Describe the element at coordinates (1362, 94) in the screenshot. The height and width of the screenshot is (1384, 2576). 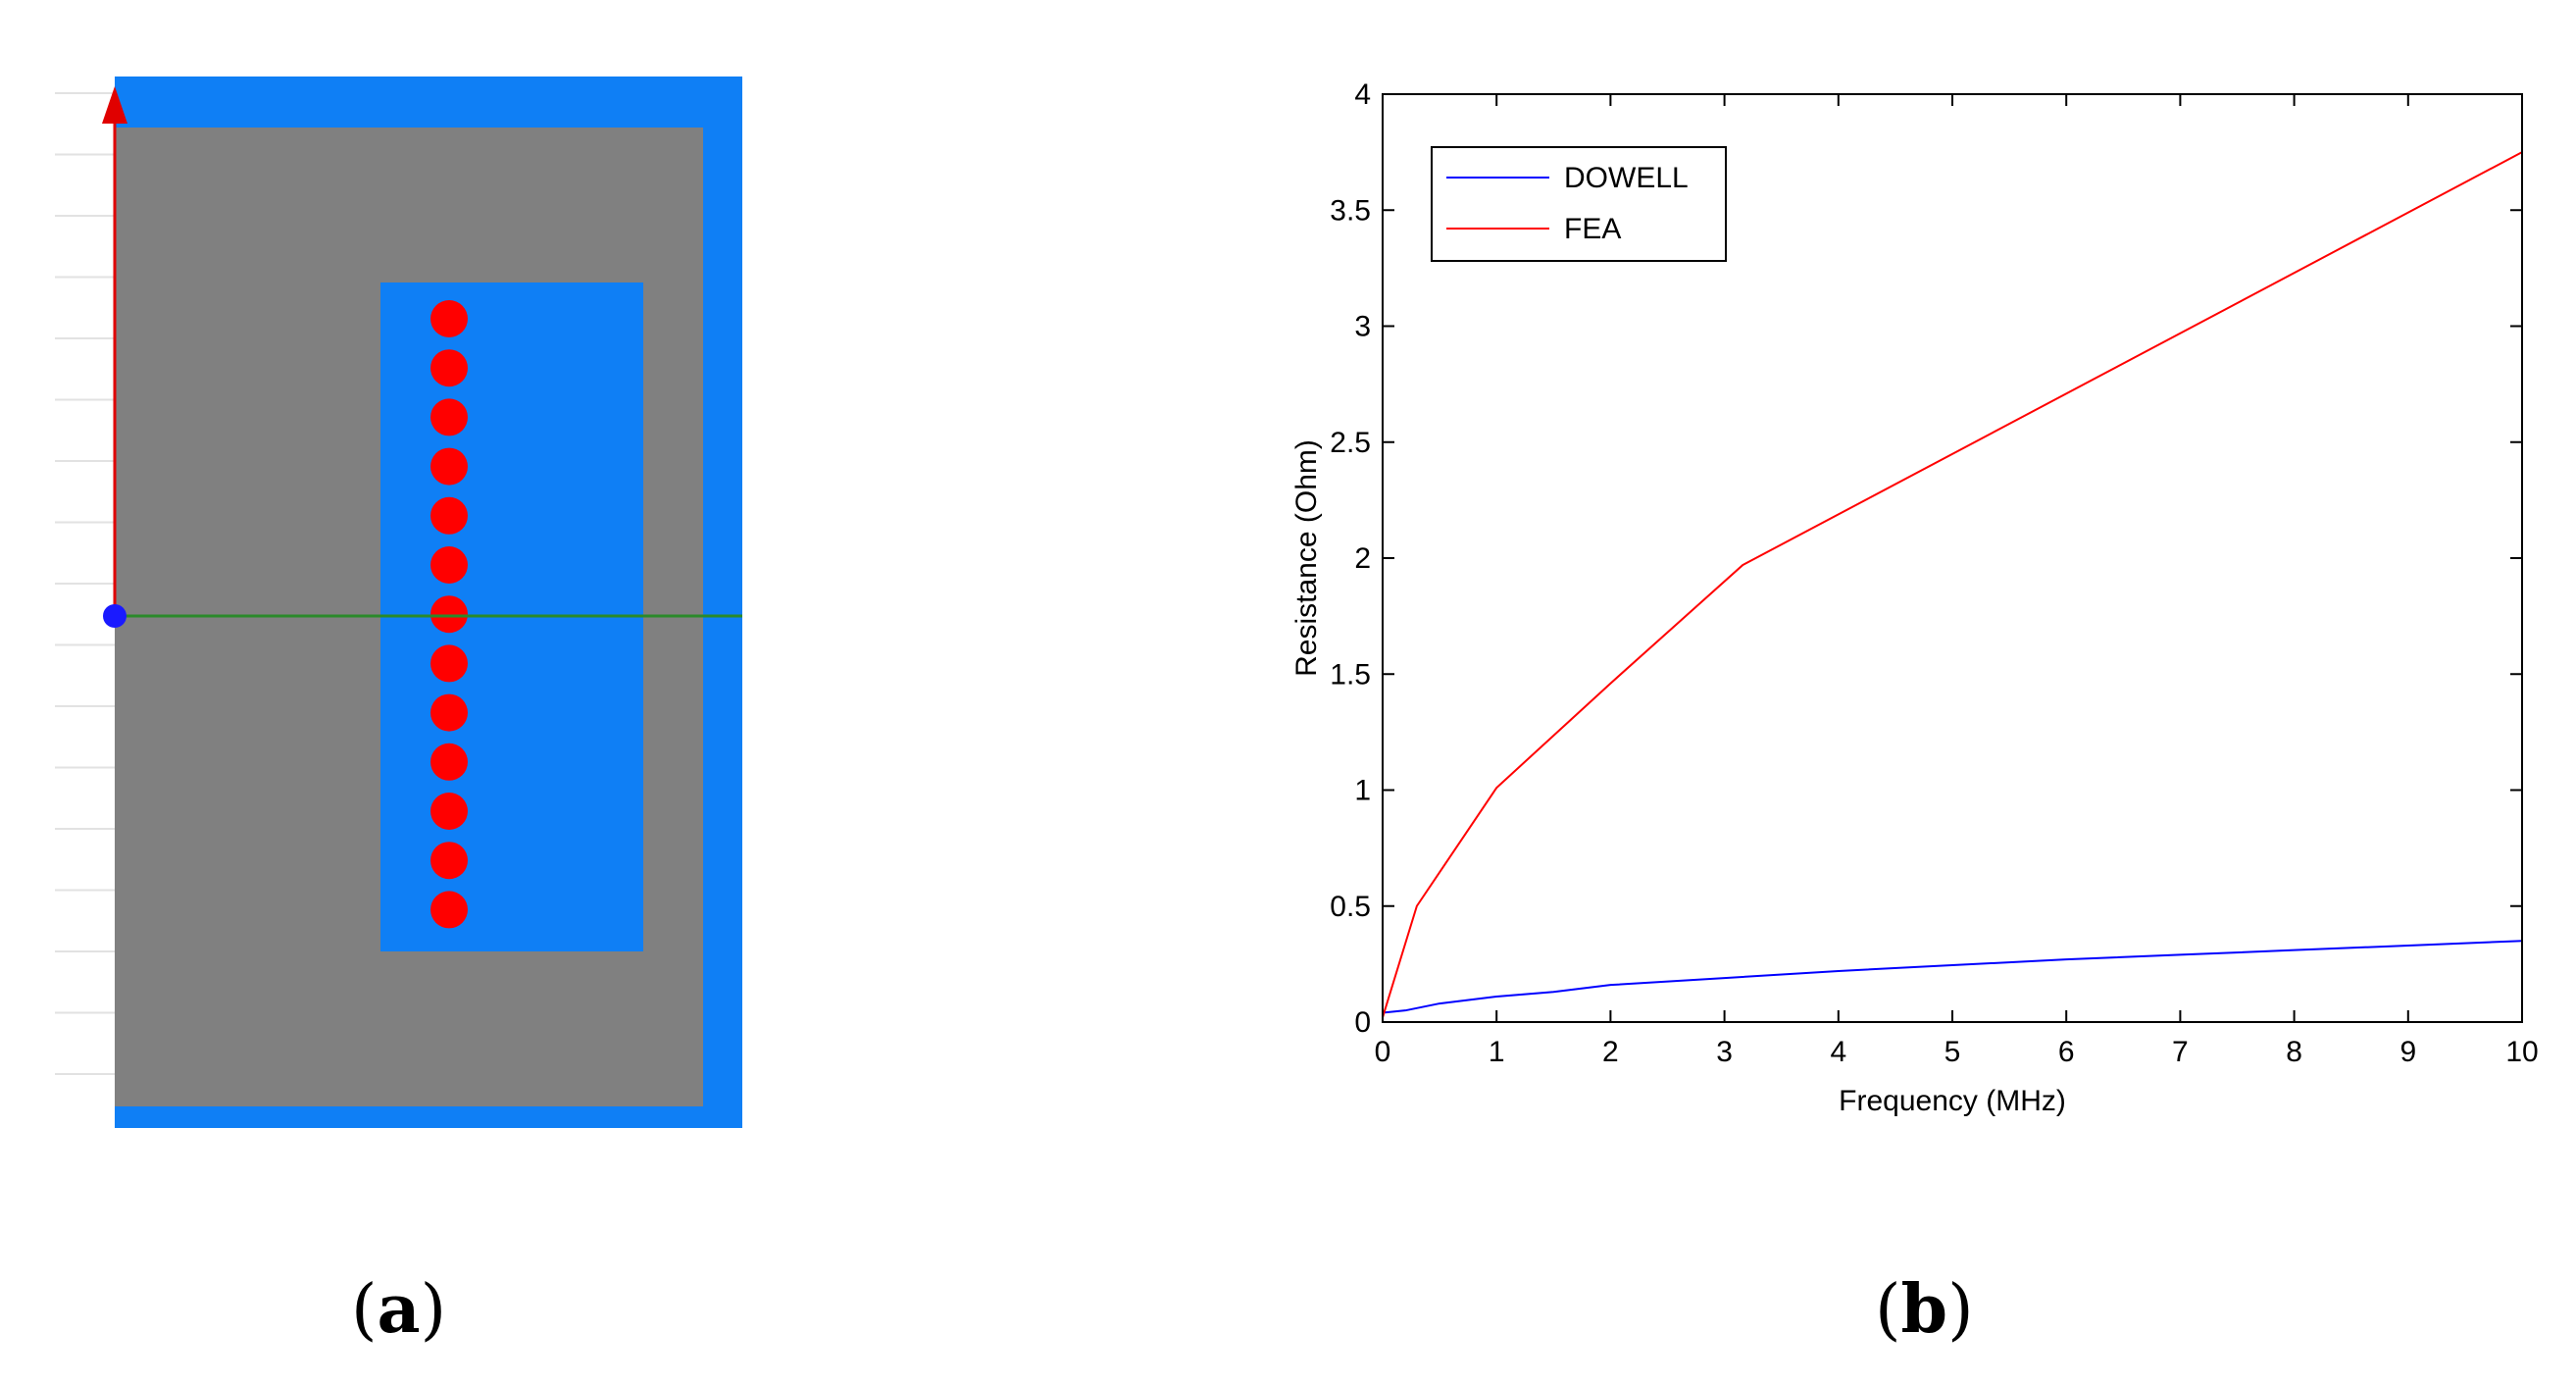
I see `y-tick-label: 4` at that location.